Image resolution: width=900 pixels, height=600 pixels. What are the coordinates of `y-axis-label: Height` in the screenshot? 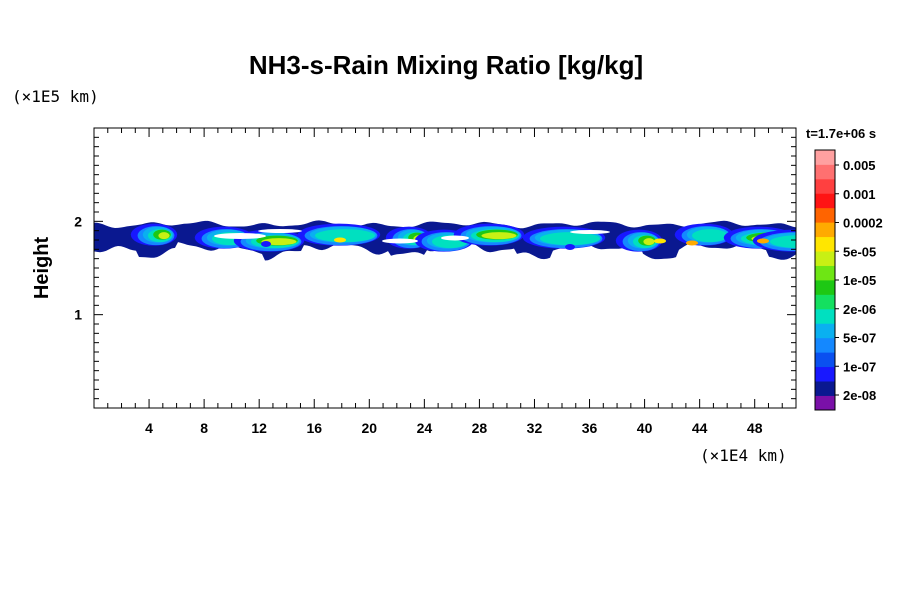 It's located at (42, 268).